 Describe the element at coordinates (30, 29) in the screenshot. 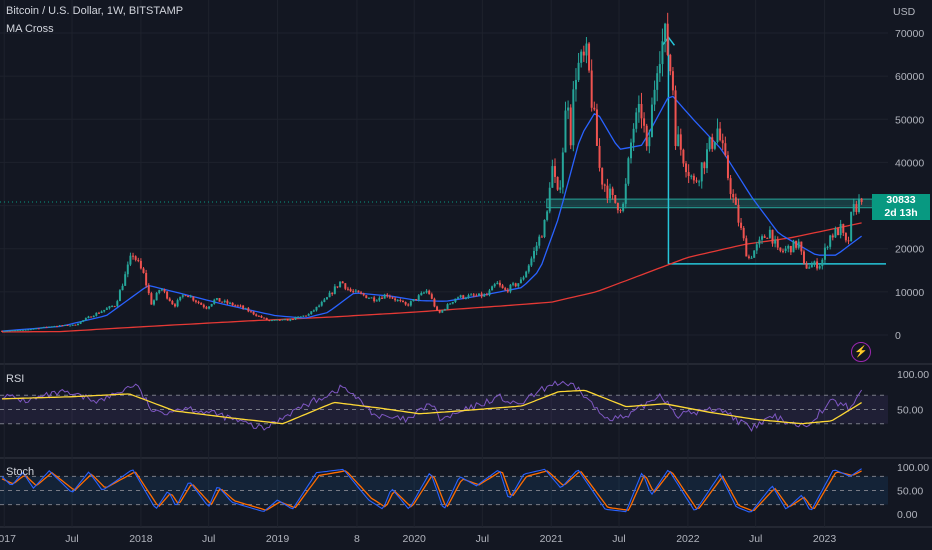

I see `indicator-label-ma-cross: MA Cross` at that location.